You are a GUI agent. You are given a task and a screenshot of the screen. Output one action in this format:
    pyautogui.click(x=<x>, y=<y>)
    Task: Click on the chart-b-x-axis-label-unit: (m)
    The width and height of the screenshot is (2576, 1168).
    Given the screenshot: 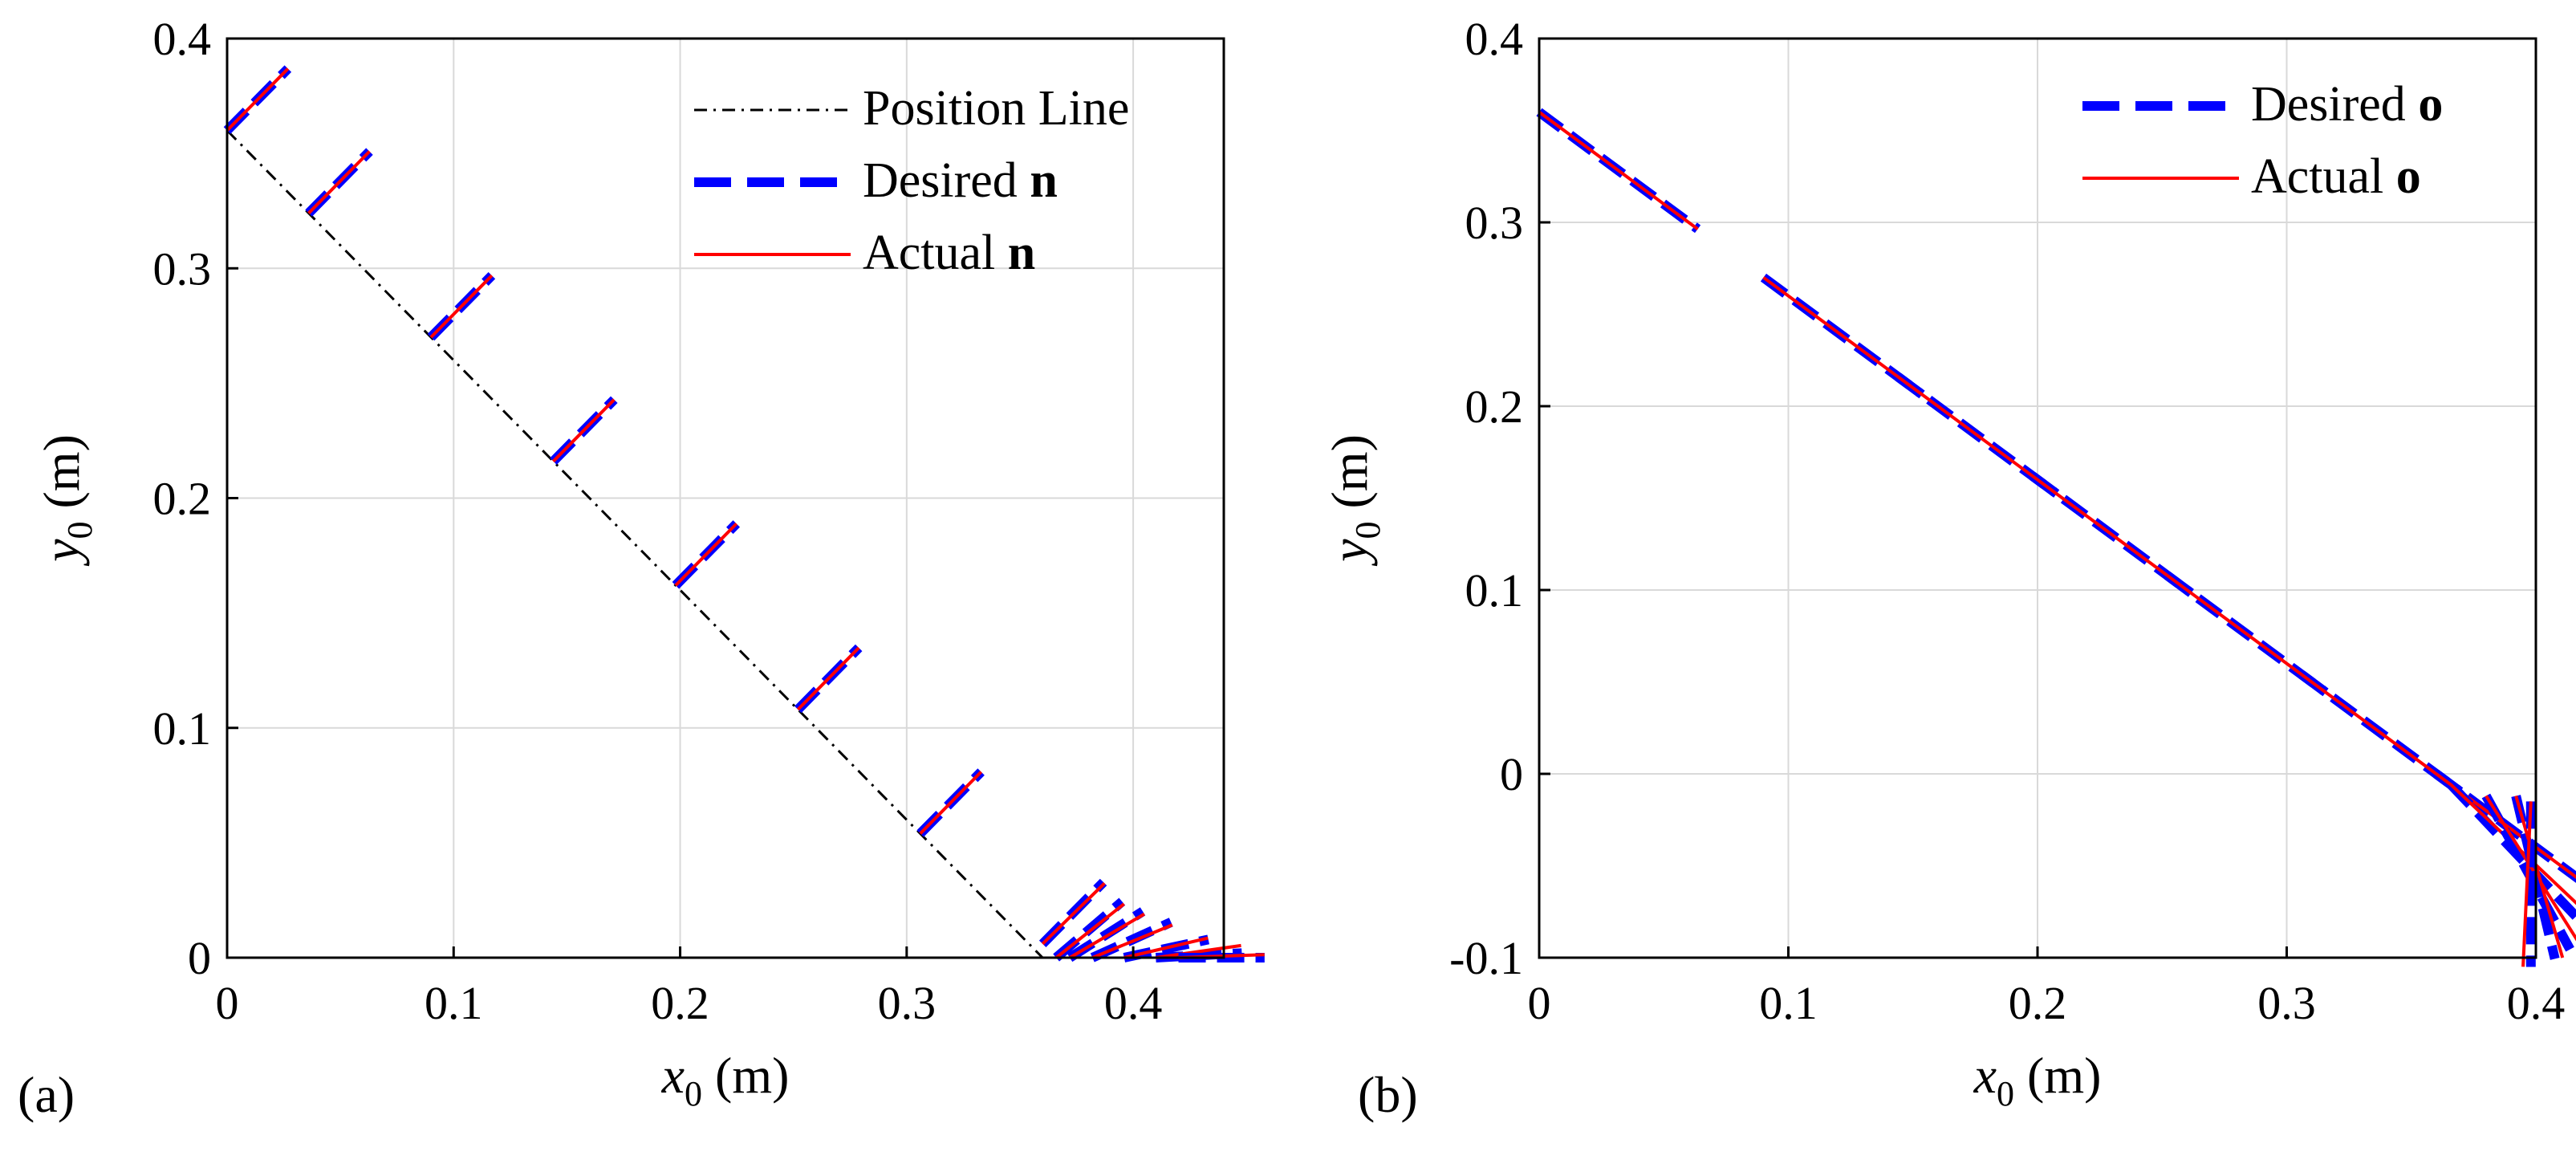 What is the action you would take?
    pyautogui.click(x=2058, y=1075)
    